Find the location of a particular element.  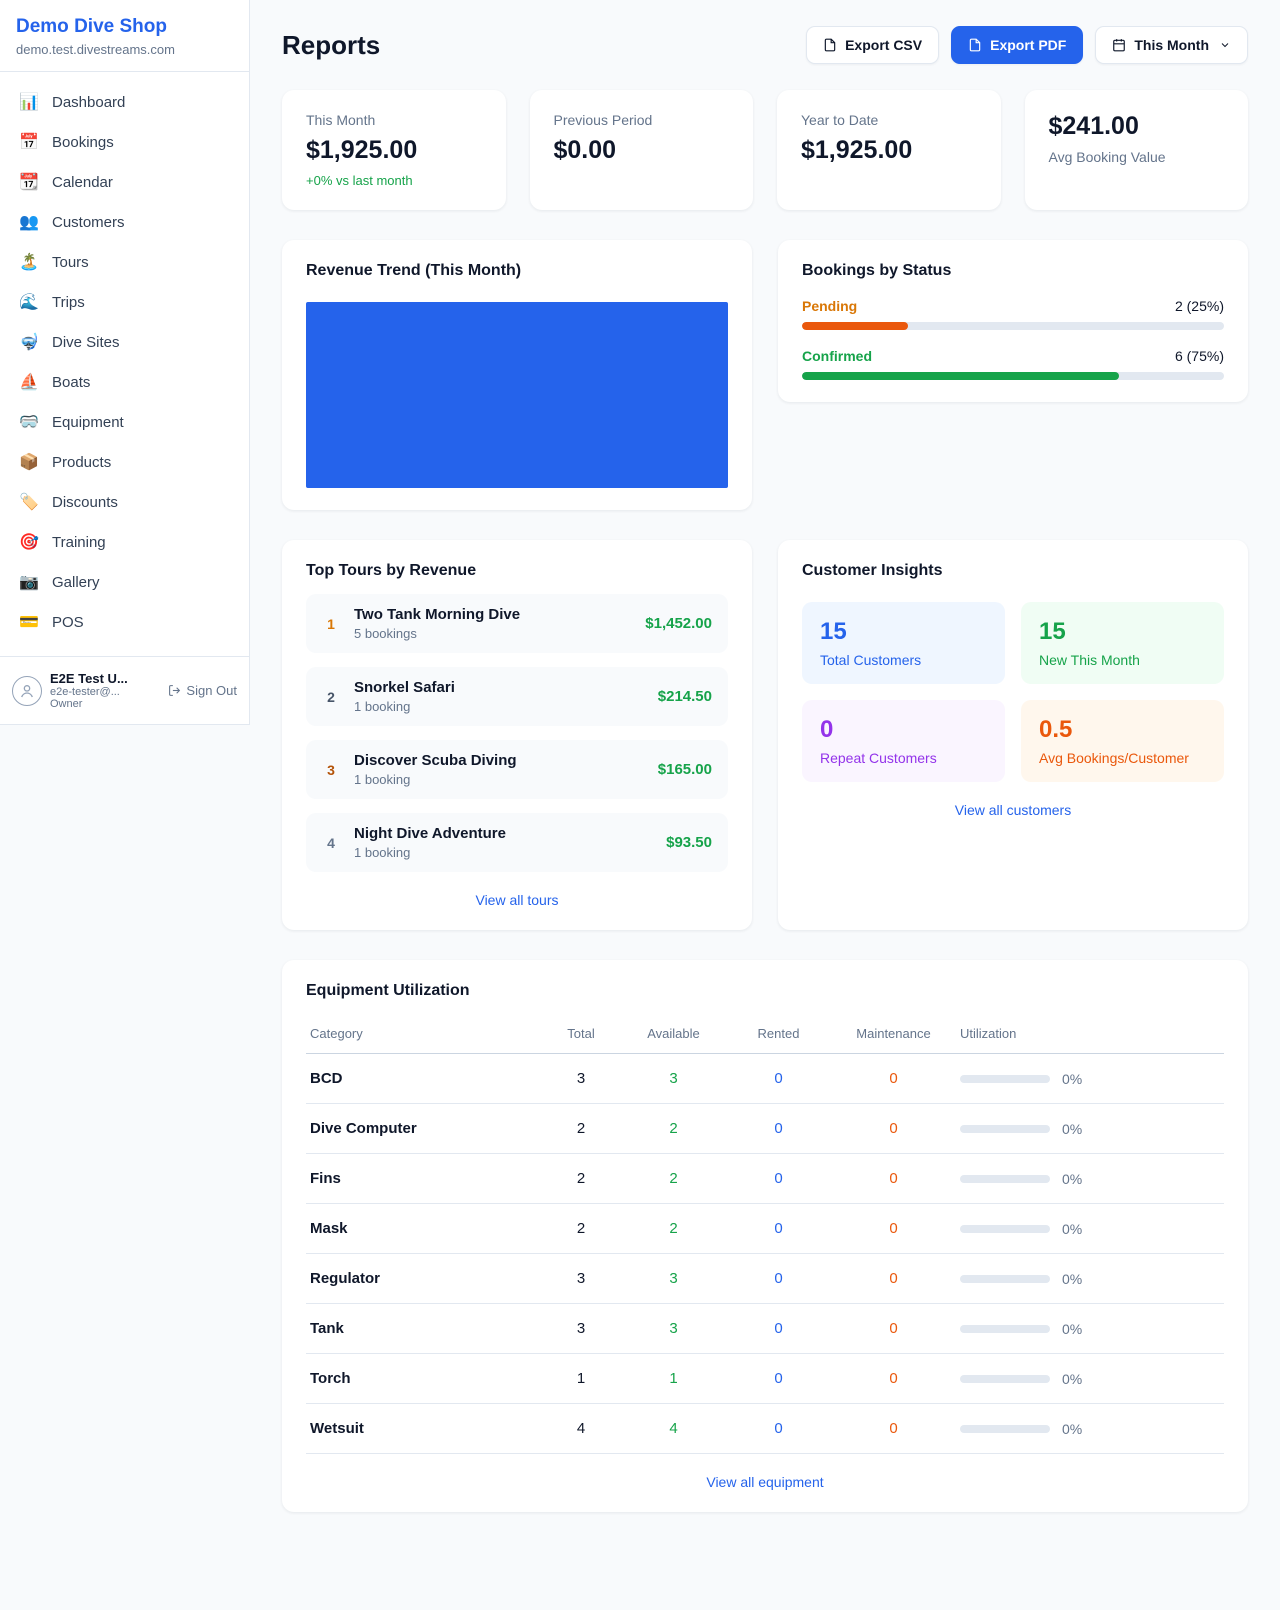

bookings-icon: 📅 is located at coordinates (29, 142).